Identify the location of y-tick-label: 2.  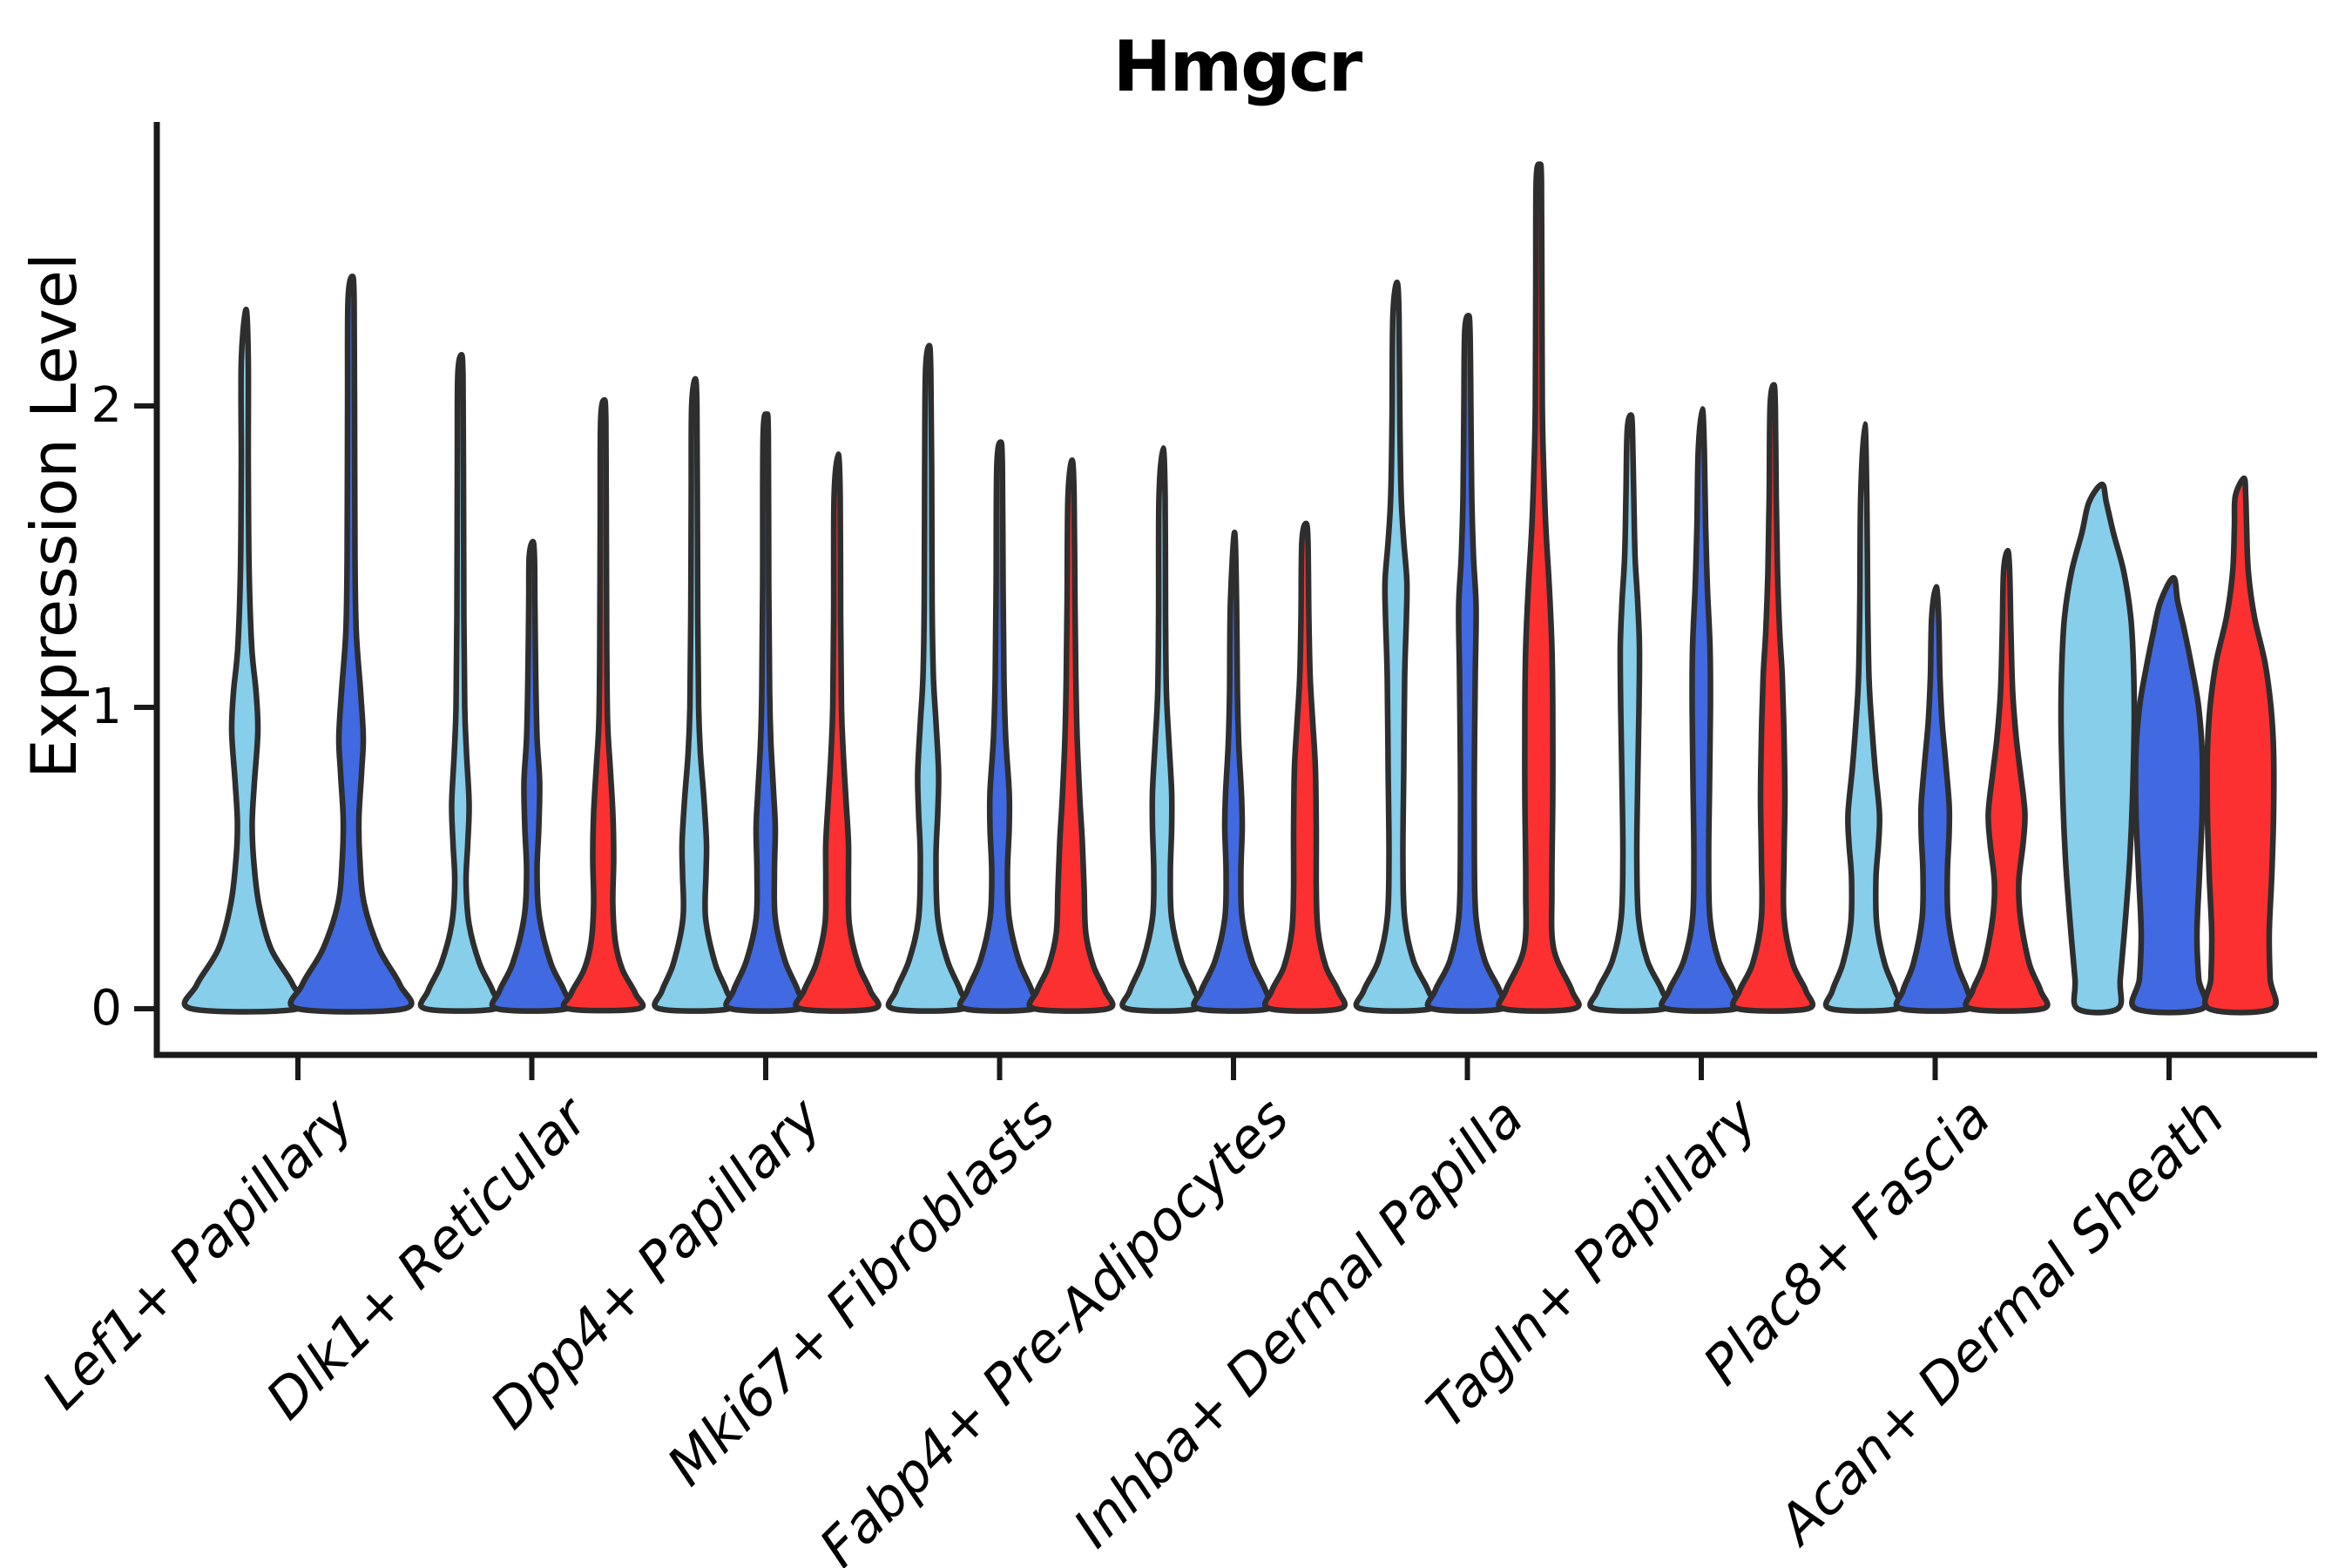
(106, 405).